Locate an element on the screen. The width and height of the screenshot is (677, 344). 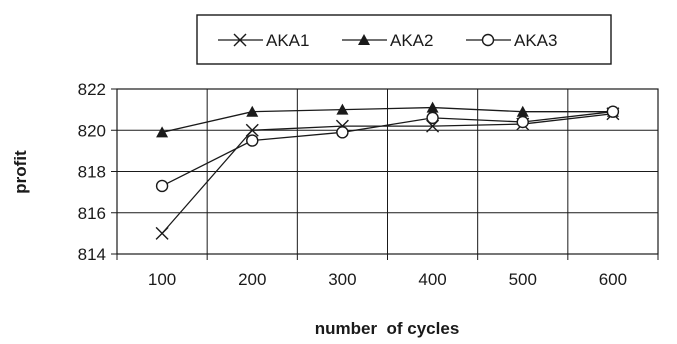
legend: AKA1 AKA2 AKA3 is located at coordinates (404, 39).